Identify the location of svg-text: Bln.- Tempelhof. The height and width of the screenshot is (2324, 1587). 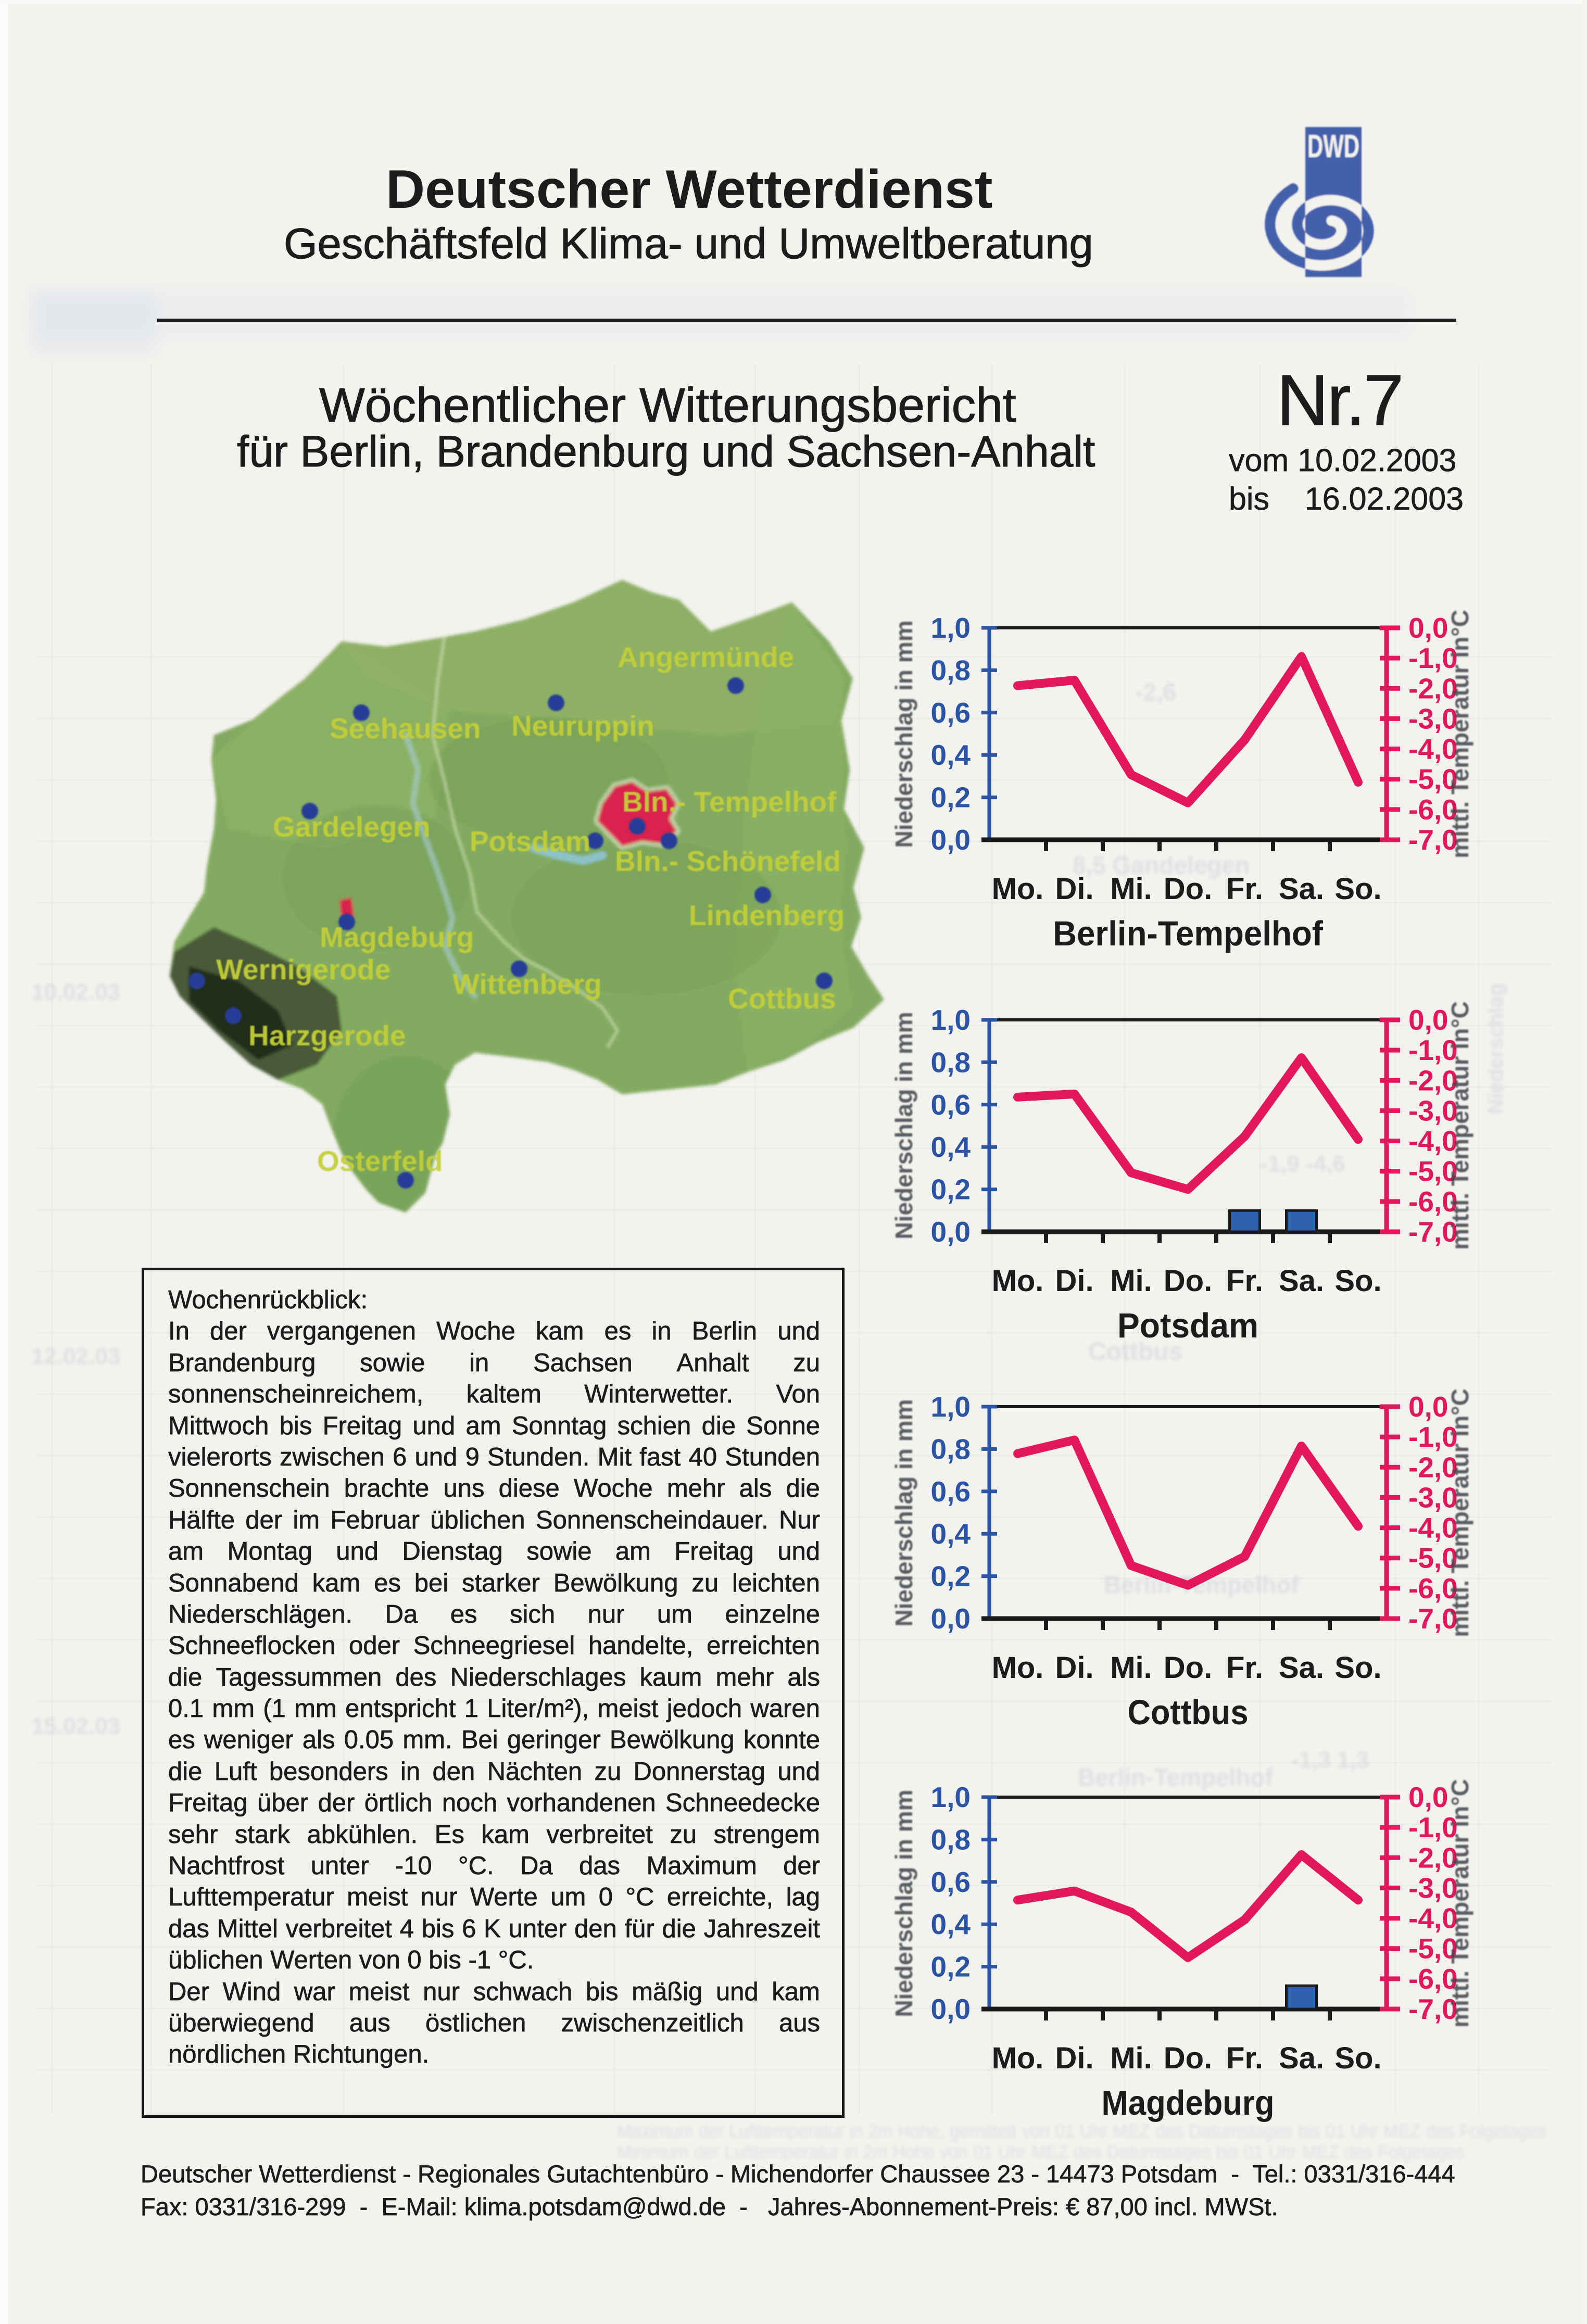
(729, 802).